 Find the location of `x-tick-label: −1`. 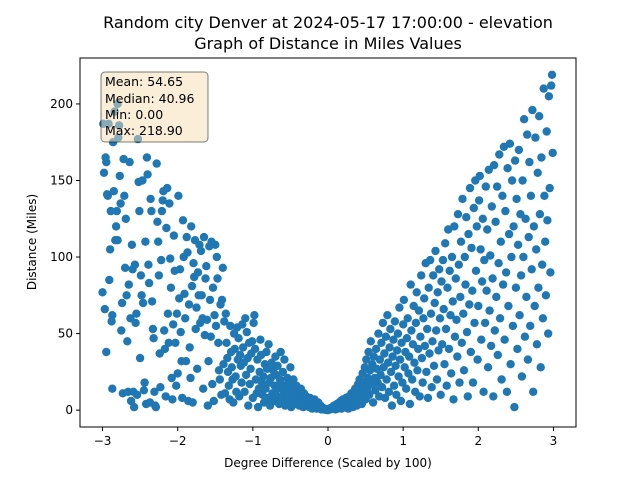

x-tick-label: −1 is located at coordinates (253, 441).